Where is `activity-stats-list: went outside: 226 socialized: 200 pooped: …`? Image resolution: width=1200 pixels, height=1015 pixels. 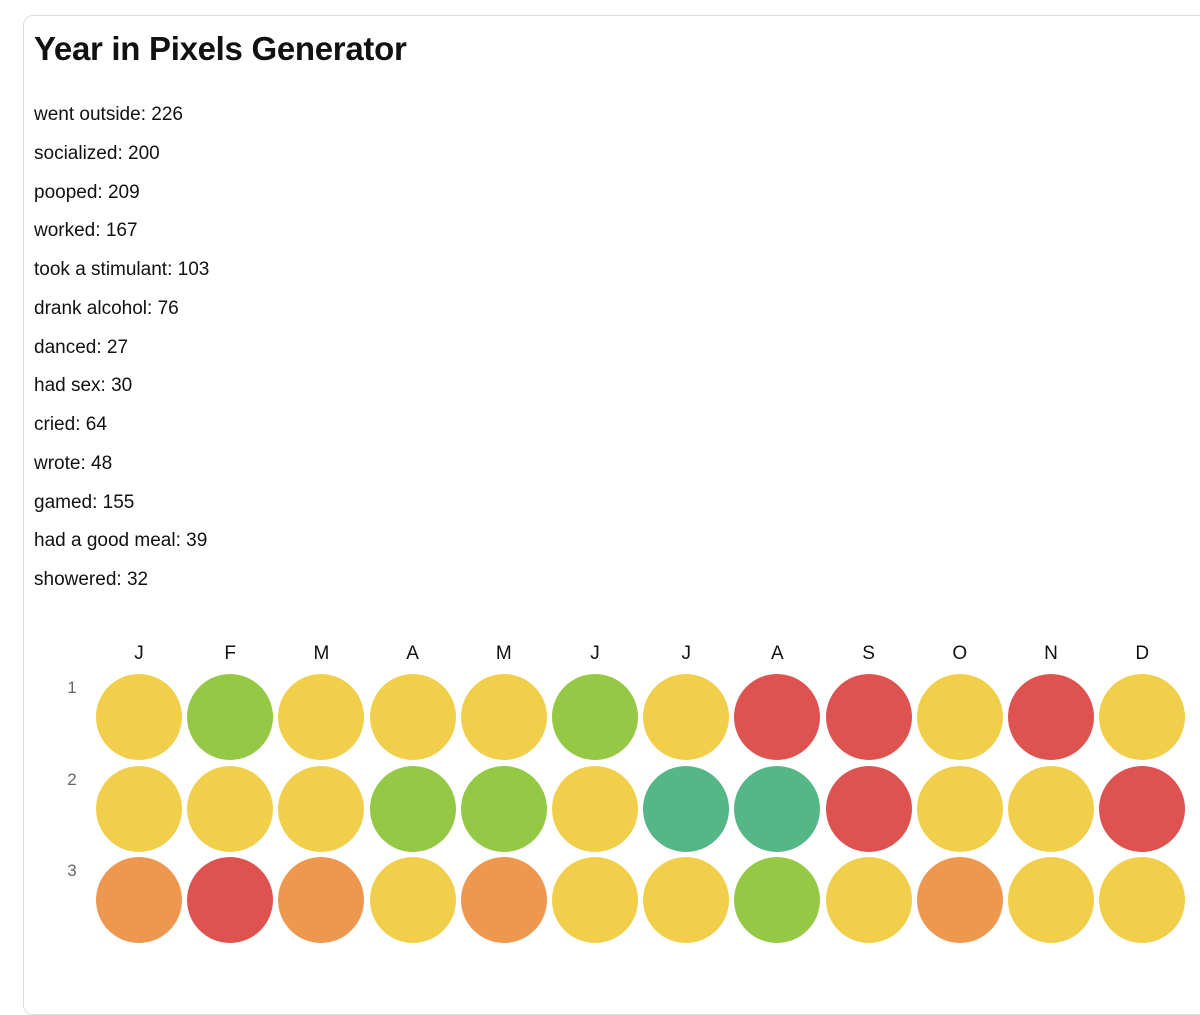
activity-stats-list: went outside: 226 socialized: 200 pooped: … is located at coordinates (121, 354).